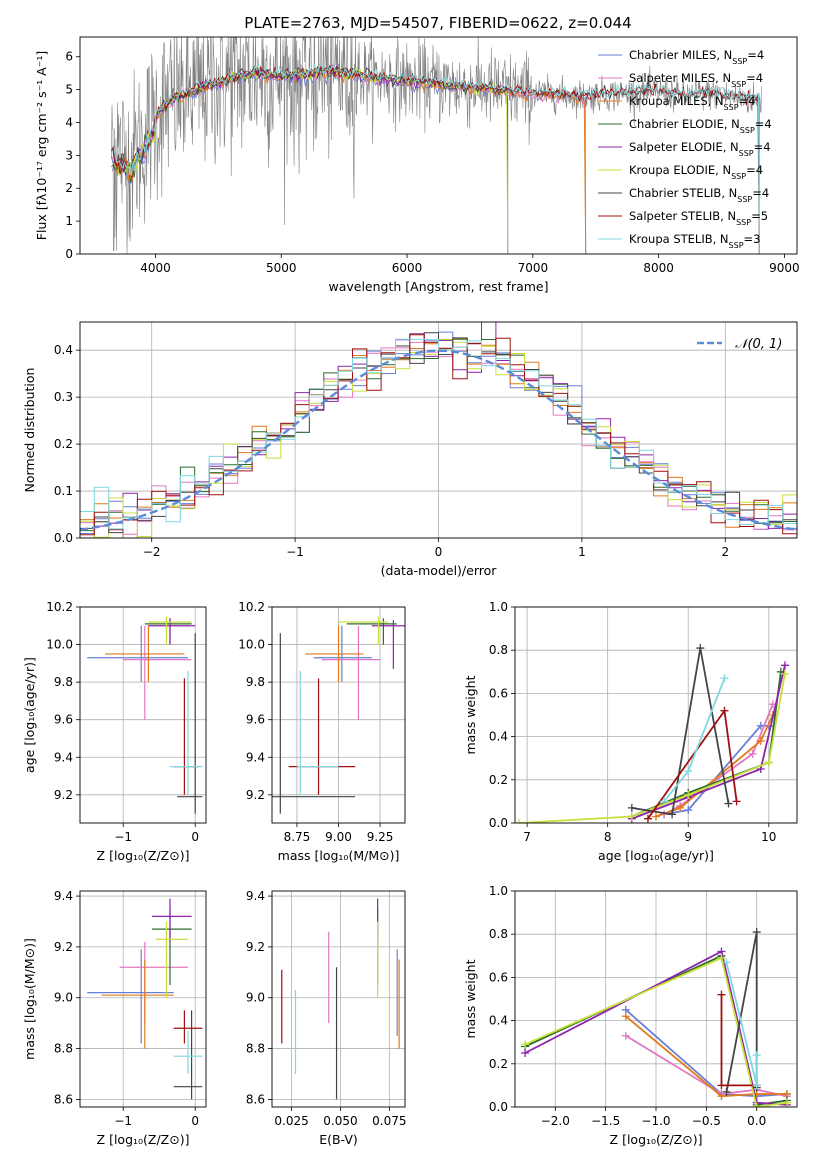 The width and height of the screenshot is (819, 1170). What do you see at coordinates (123, 1121) in the screenshot?
I see `mass_vs_Z-xtick-label: −1` at bounding box center [123, 1121].